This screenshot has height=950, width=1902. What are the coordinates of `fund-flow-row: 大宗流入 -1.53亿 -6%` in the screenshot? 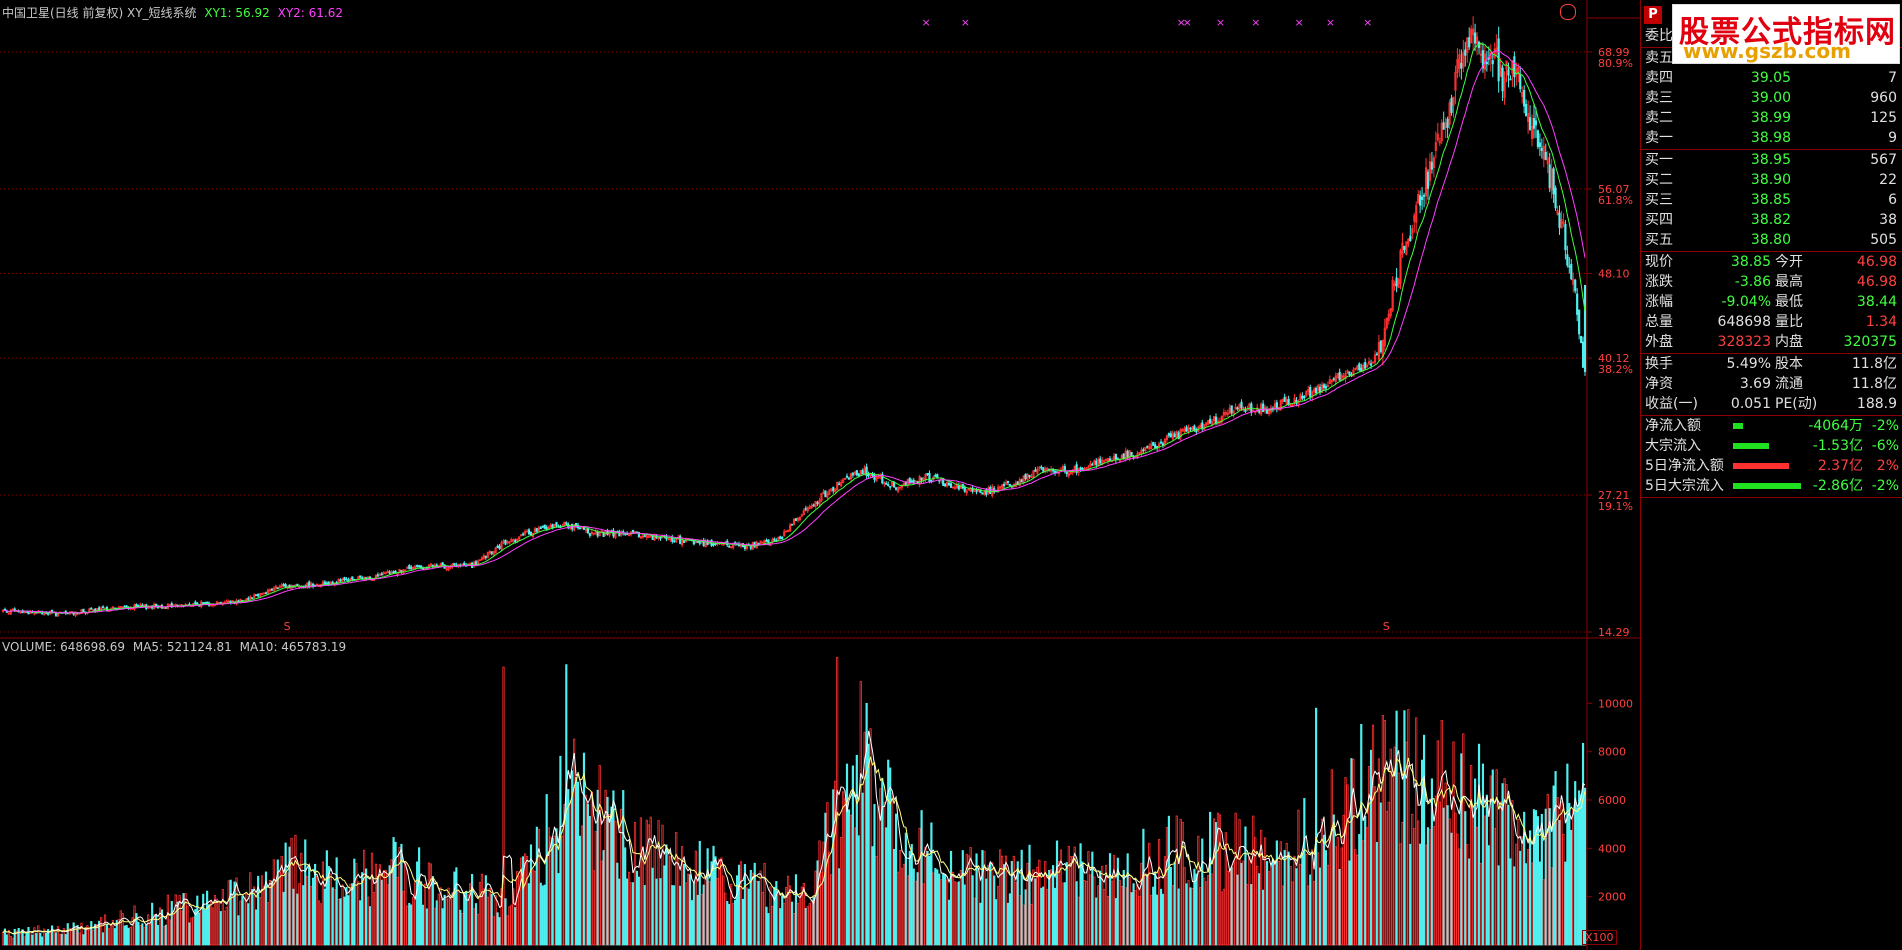 It's located at (1771, 446).